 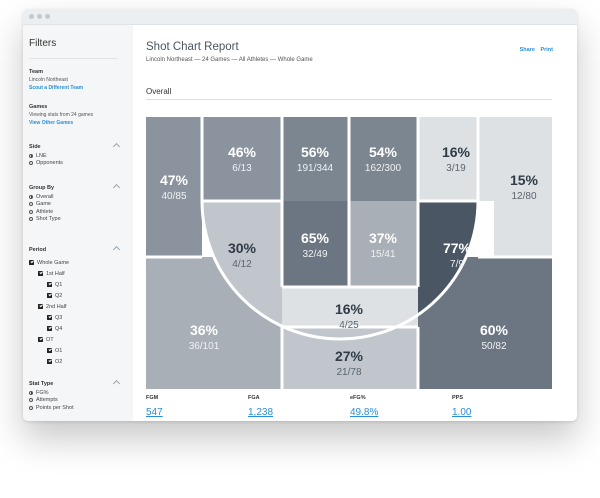 I want to click on share-link: Share, so click(x=527, y=50).